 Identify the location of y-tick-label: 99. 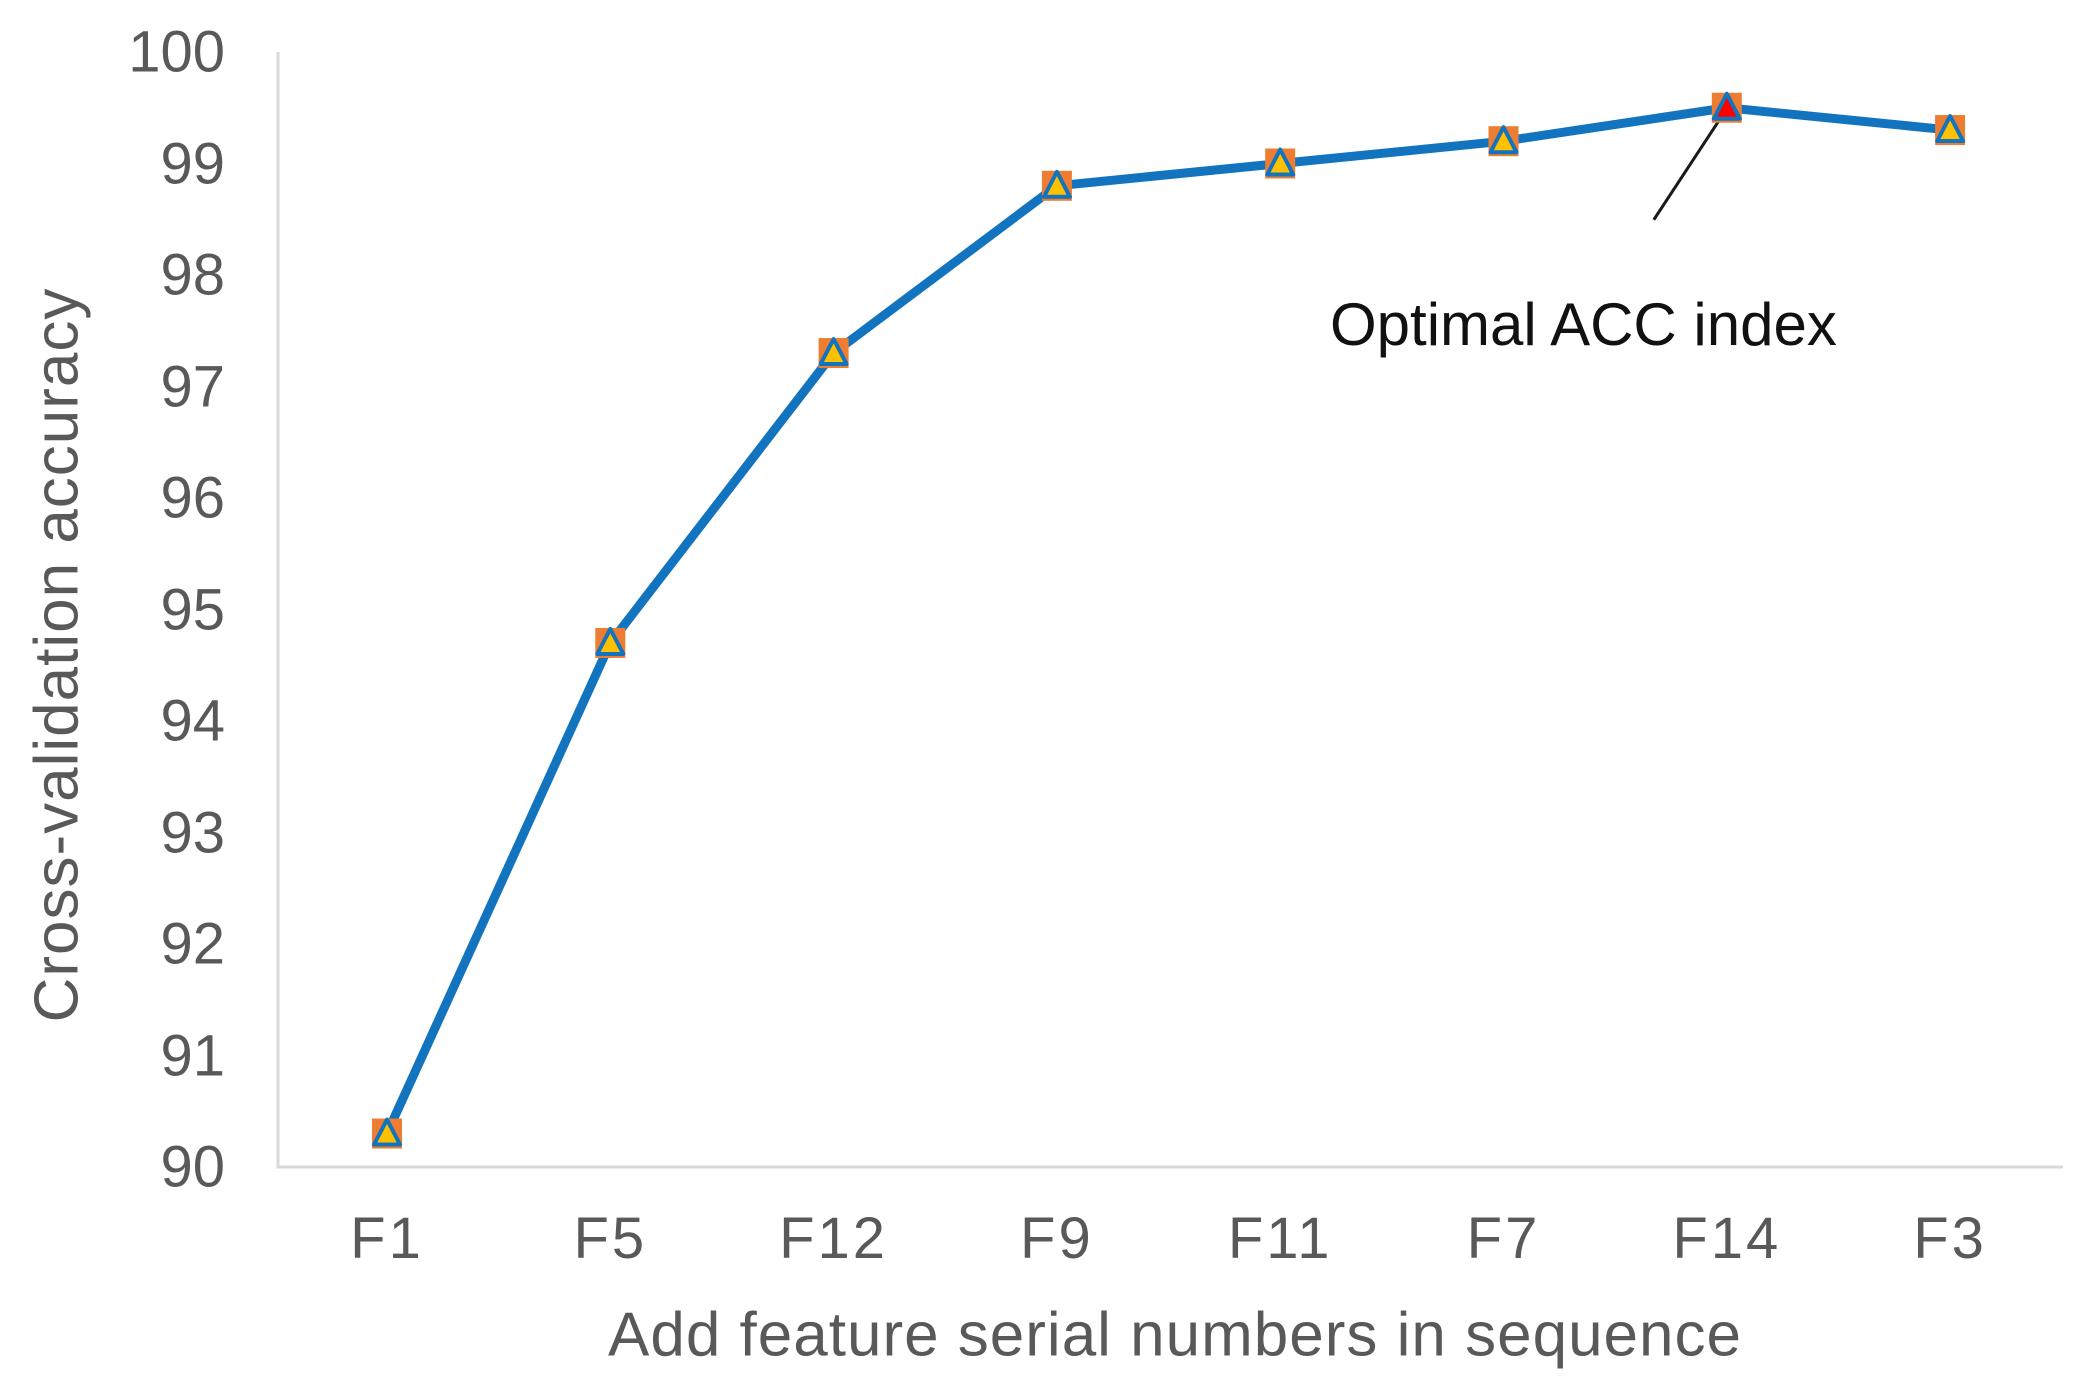
(192, 163).